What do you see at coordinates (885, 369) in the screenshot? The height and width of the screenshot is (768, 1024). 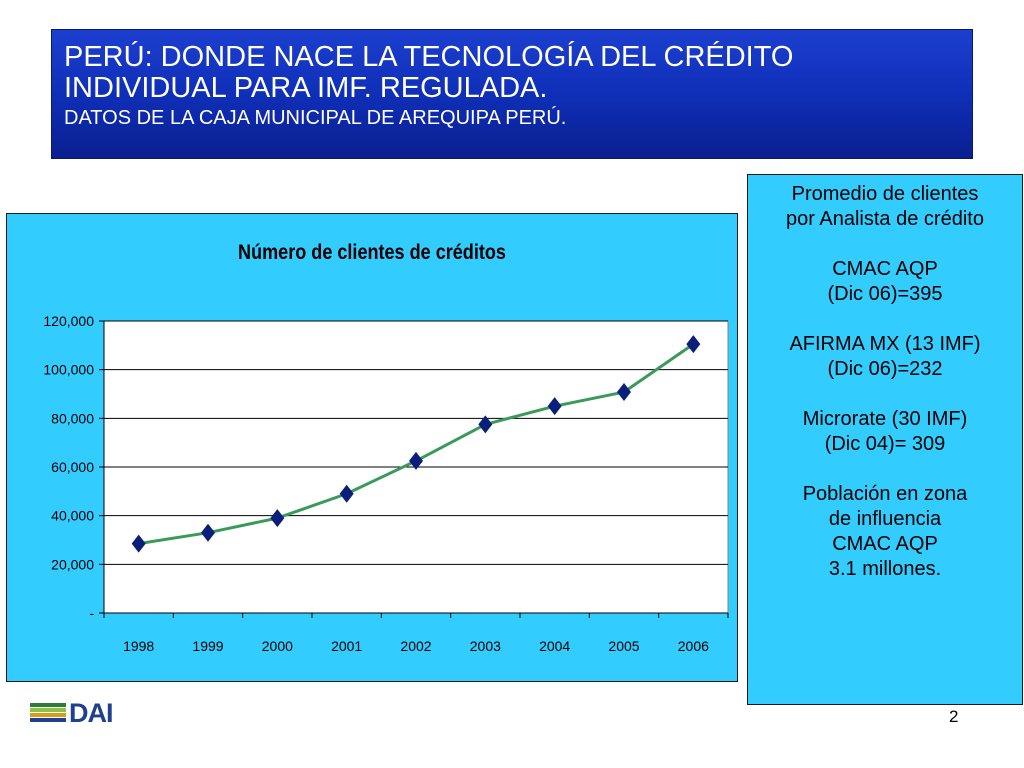 I see `side-text-line: (Dic 06)=232` at bounding box center [885, 369].